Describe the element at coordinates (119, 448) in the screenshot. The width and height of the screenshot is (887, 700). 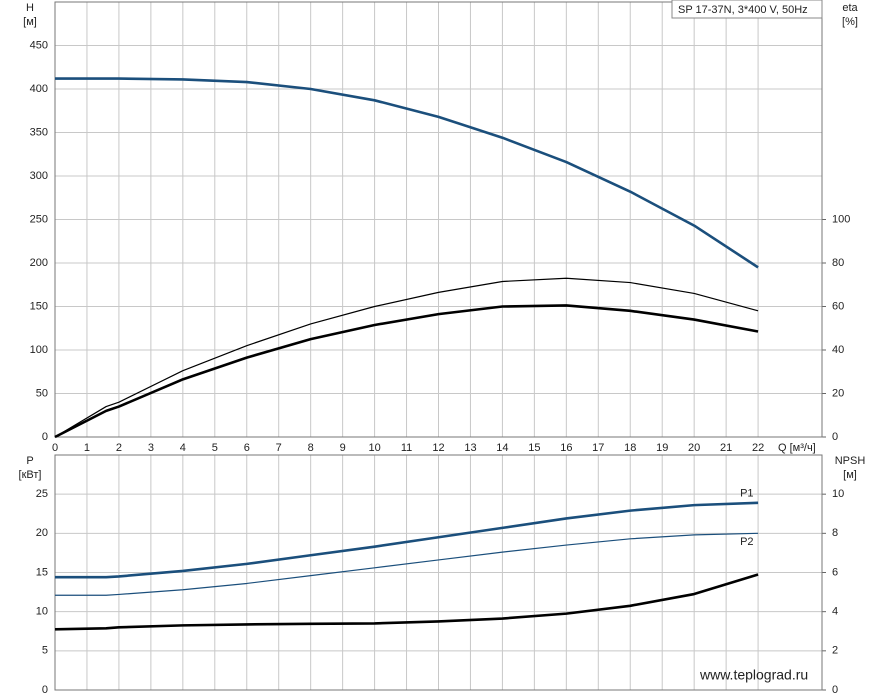
I see `x-tick-label: 2` at that location.